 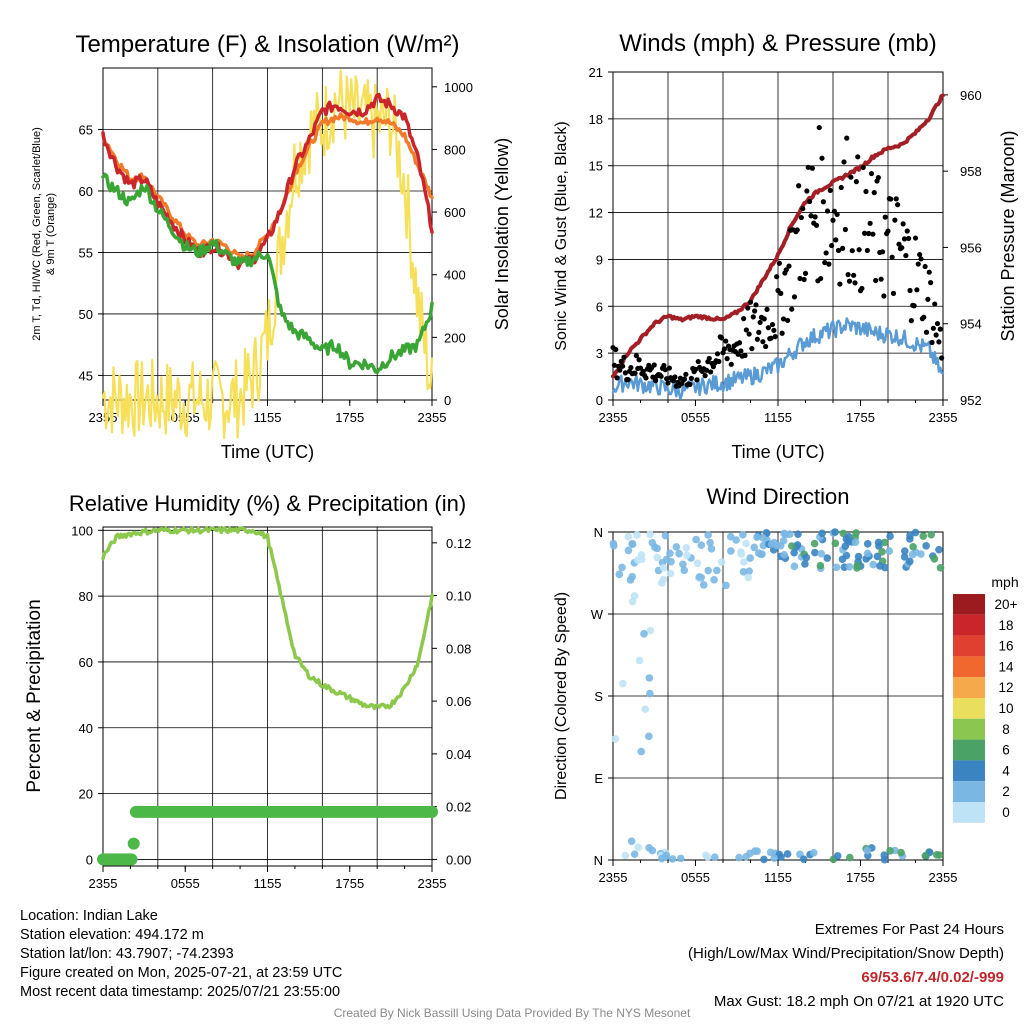 I want to click on y-right-tick-label: 0.12, so click(x=458, y=543).